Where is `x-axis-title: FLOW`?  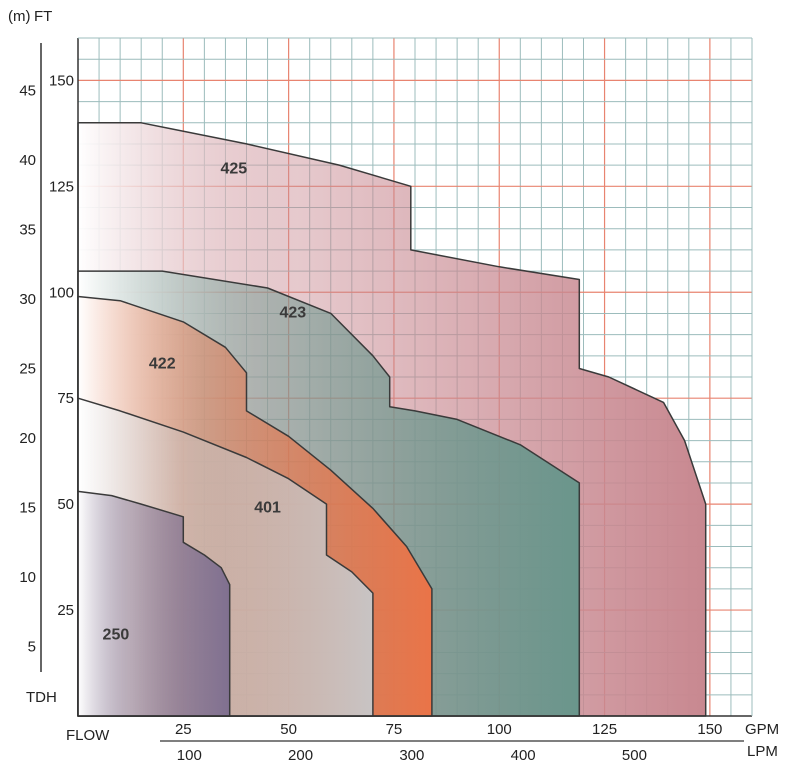 x-axis-title: FLOW is located at coordinates (88, 735).